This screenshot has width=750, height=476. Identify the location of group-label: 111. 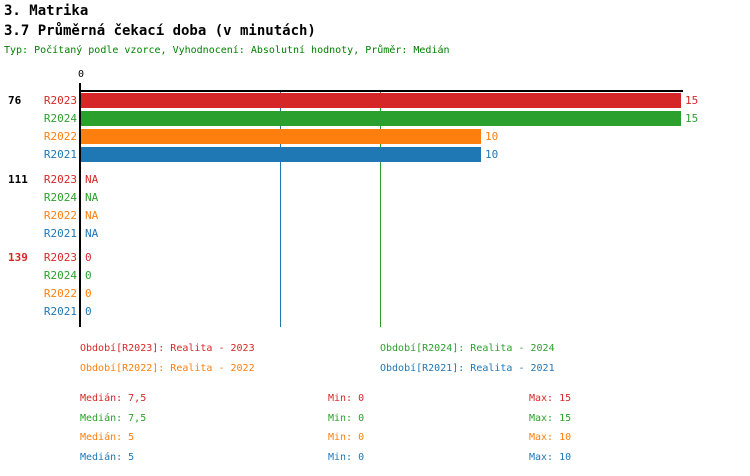
(18, 179).